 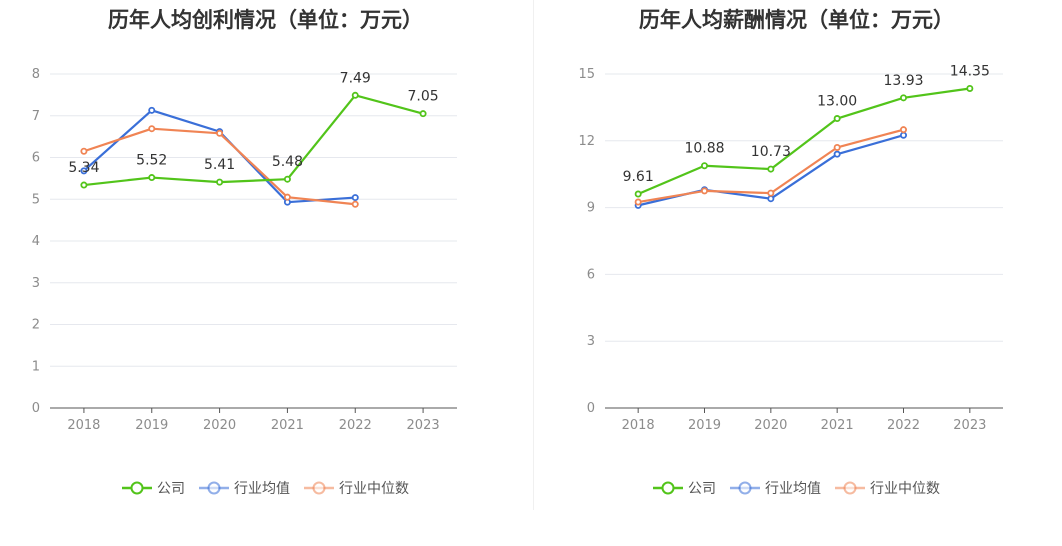 What do you see at coordinates (287, 162) in the screenshot?
I see `data-label: 5.48` at bounding box center [287, 162].